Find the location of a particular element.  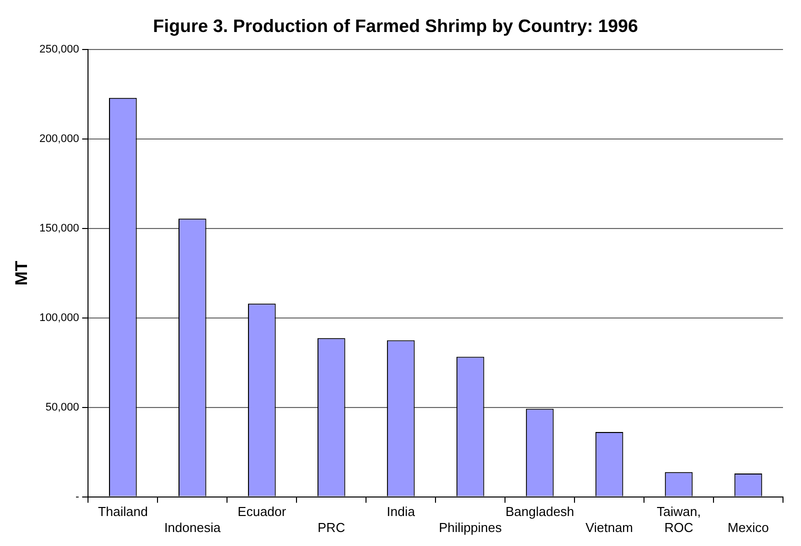

x-tick-label: Vietnam is located at coordinates (610, 527).